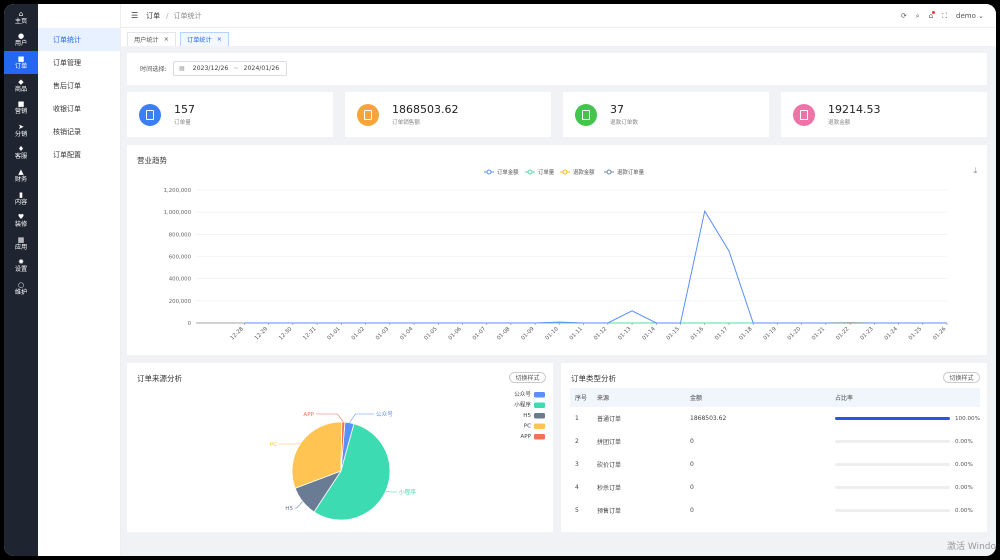  Describe the element at coordinates (892, 510) in the screenshot. I see `progress-track` at that location.